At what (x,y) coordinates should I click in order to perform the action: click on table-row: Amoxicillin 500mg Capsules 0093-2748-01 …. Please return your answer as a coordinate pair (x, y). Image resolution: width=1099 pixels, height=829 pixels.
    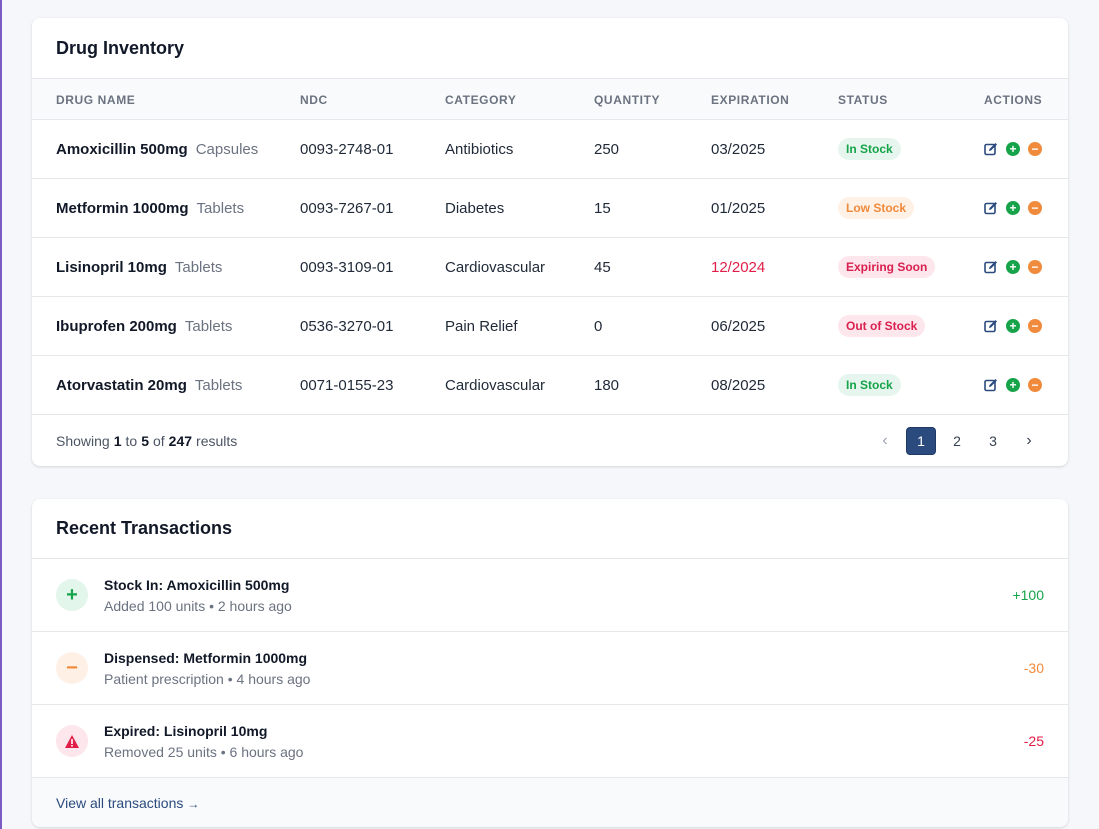
    Looking at the image, I should click on (550, 149).